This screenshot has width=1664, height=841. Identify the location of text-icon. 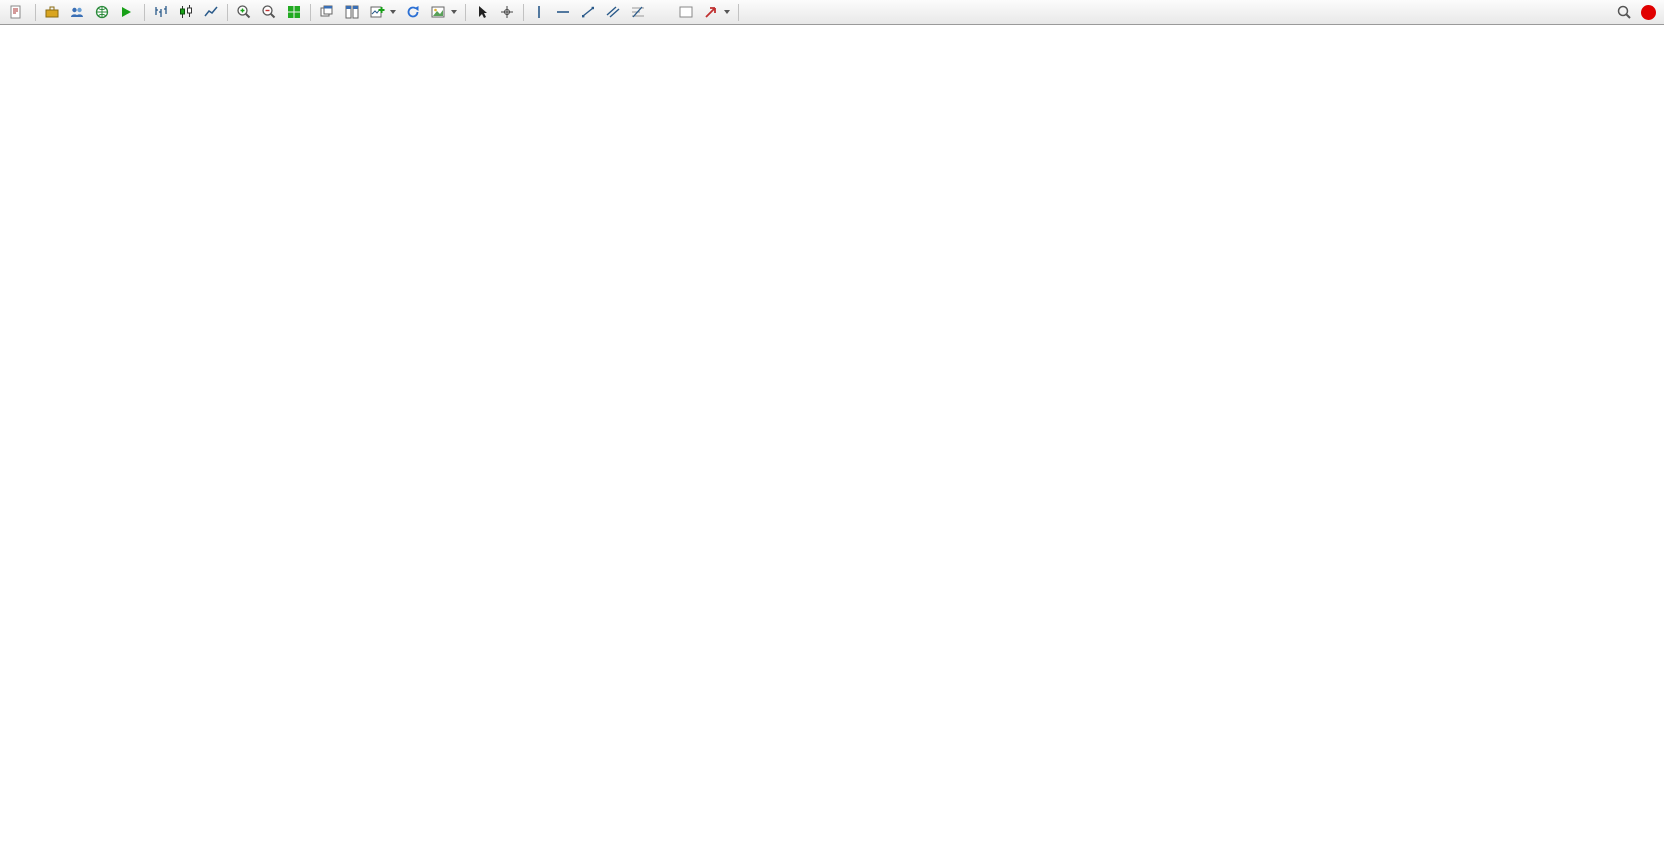
(662, 12).